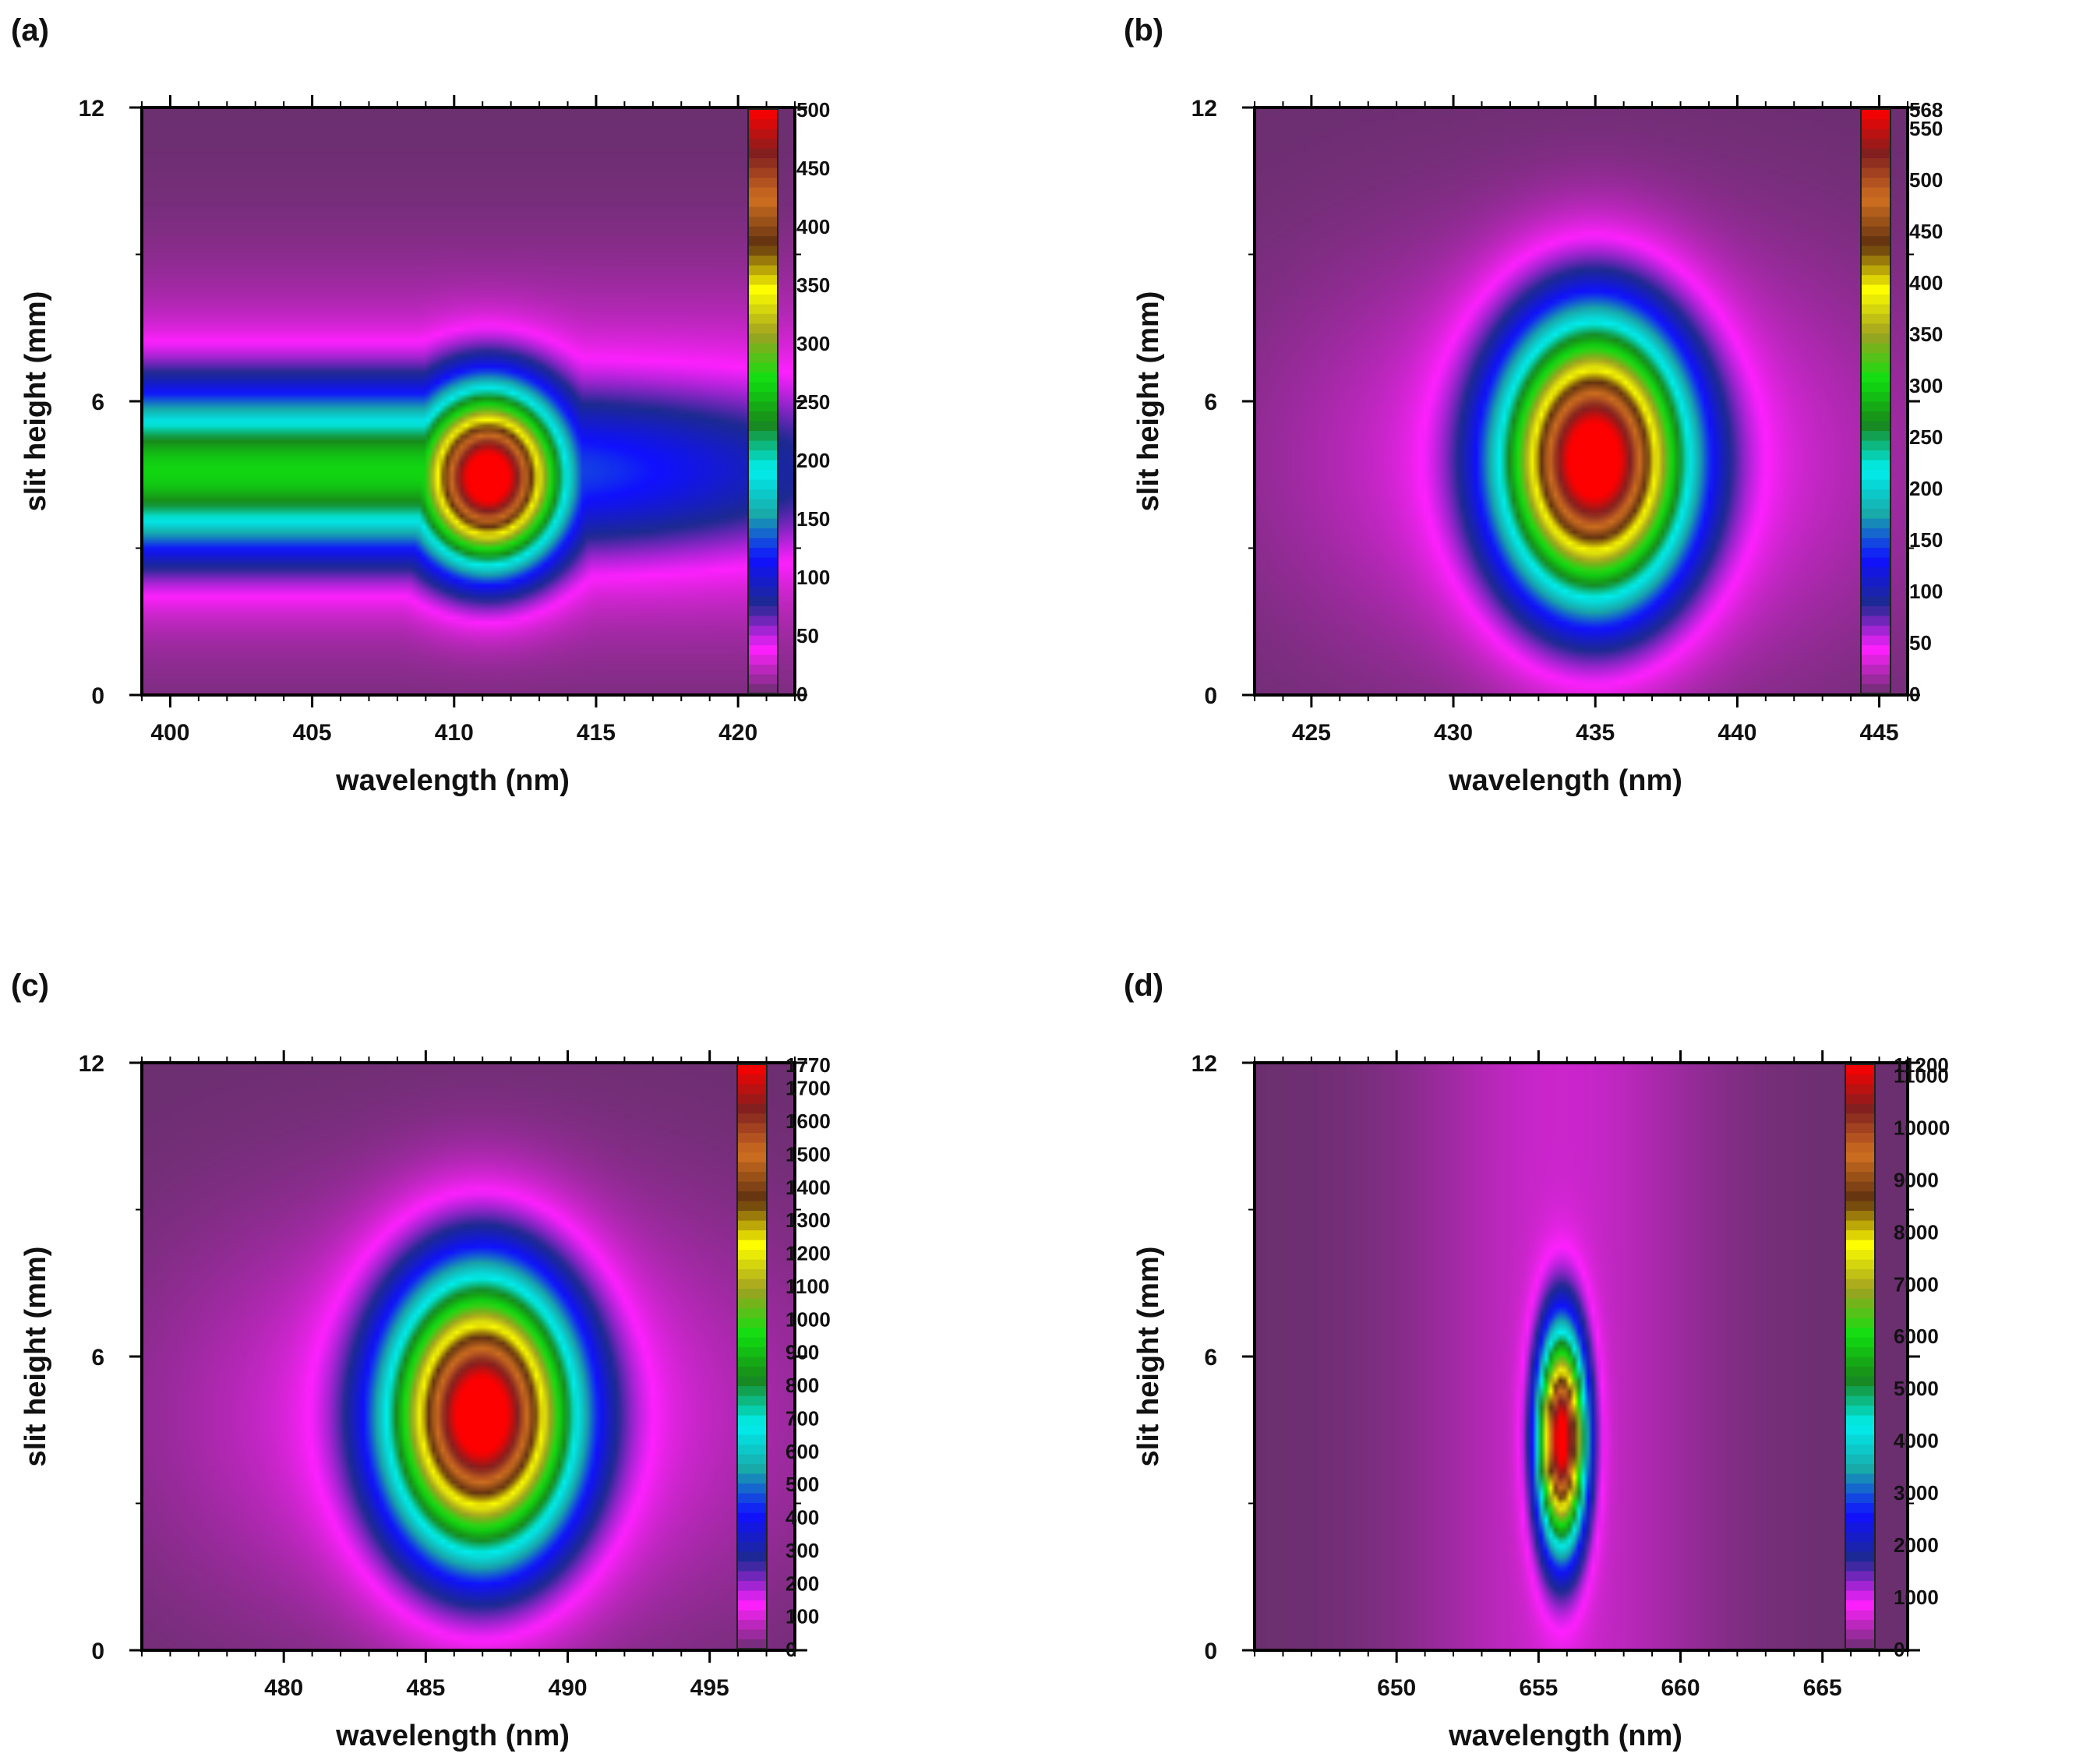  I want to click on colorbar-label: 1500, so click(808, 1154).